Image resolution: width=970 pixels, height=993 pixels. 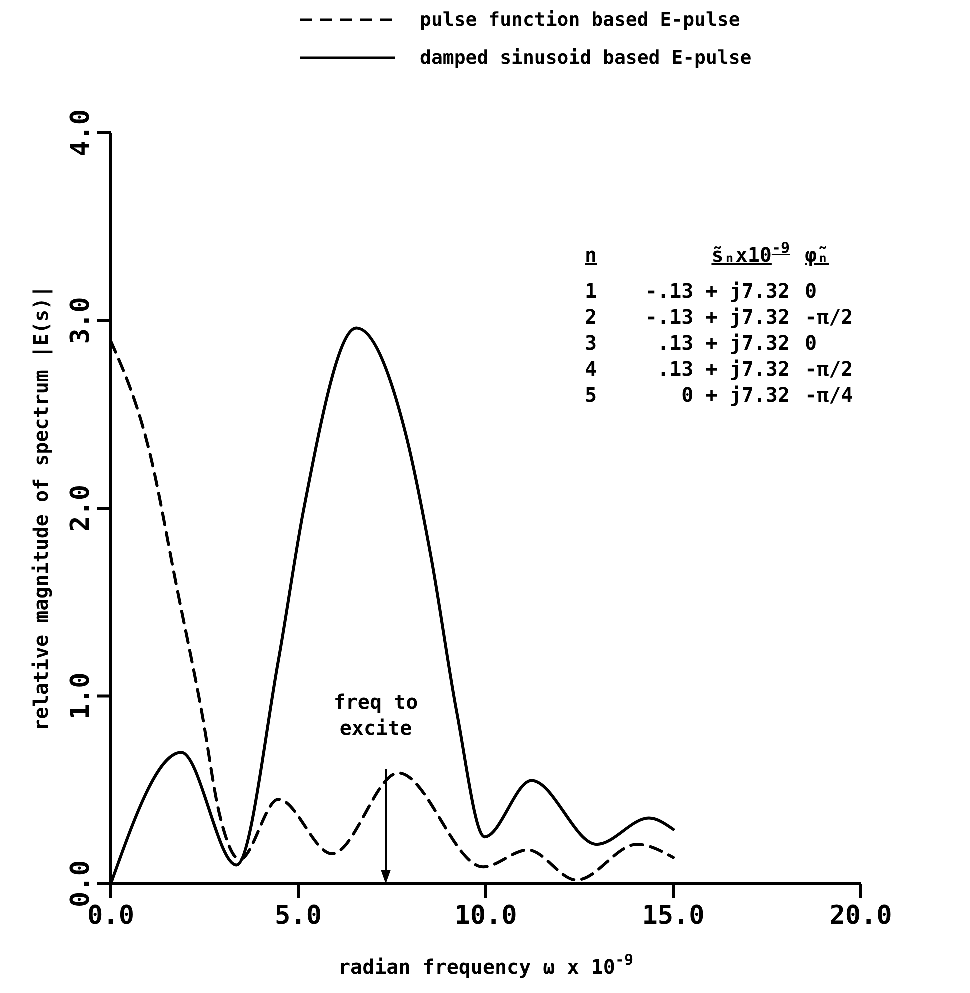 What do you see at coordinates (298, 916) in the screenshot?
I see `x-tick-label: 5.0` at bounding box center [298, 916].